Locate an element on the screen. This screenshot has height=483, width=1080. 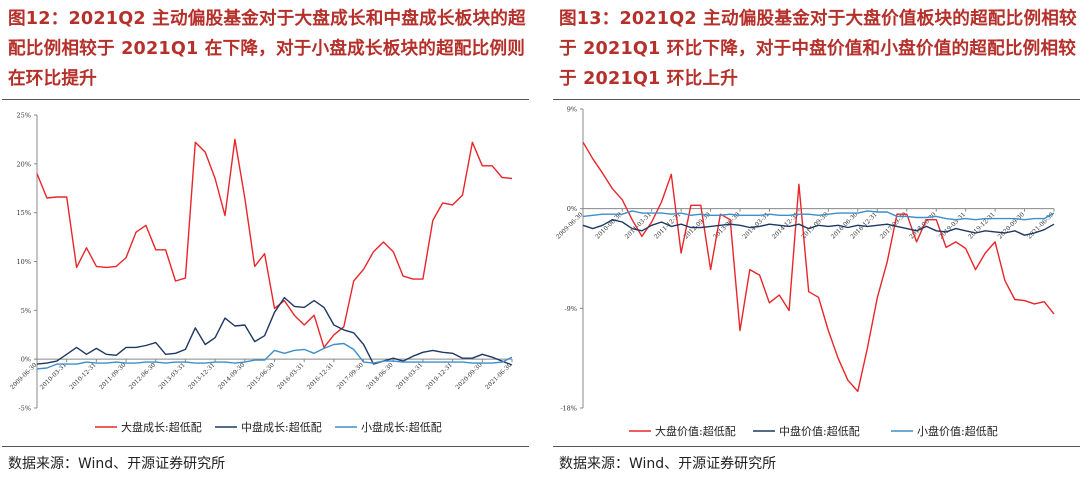
x-tick-label: 2017-09-30 is located at coordinates (351, 377).